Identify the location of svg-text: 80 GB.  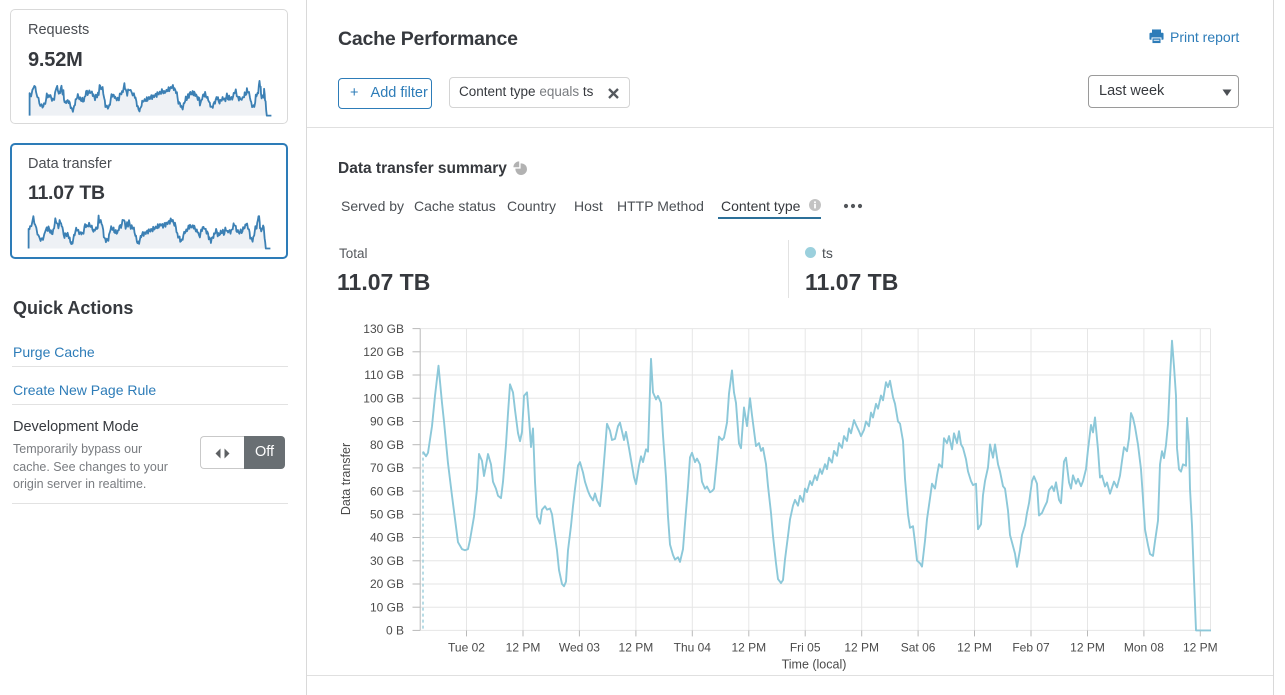
(387, 445).